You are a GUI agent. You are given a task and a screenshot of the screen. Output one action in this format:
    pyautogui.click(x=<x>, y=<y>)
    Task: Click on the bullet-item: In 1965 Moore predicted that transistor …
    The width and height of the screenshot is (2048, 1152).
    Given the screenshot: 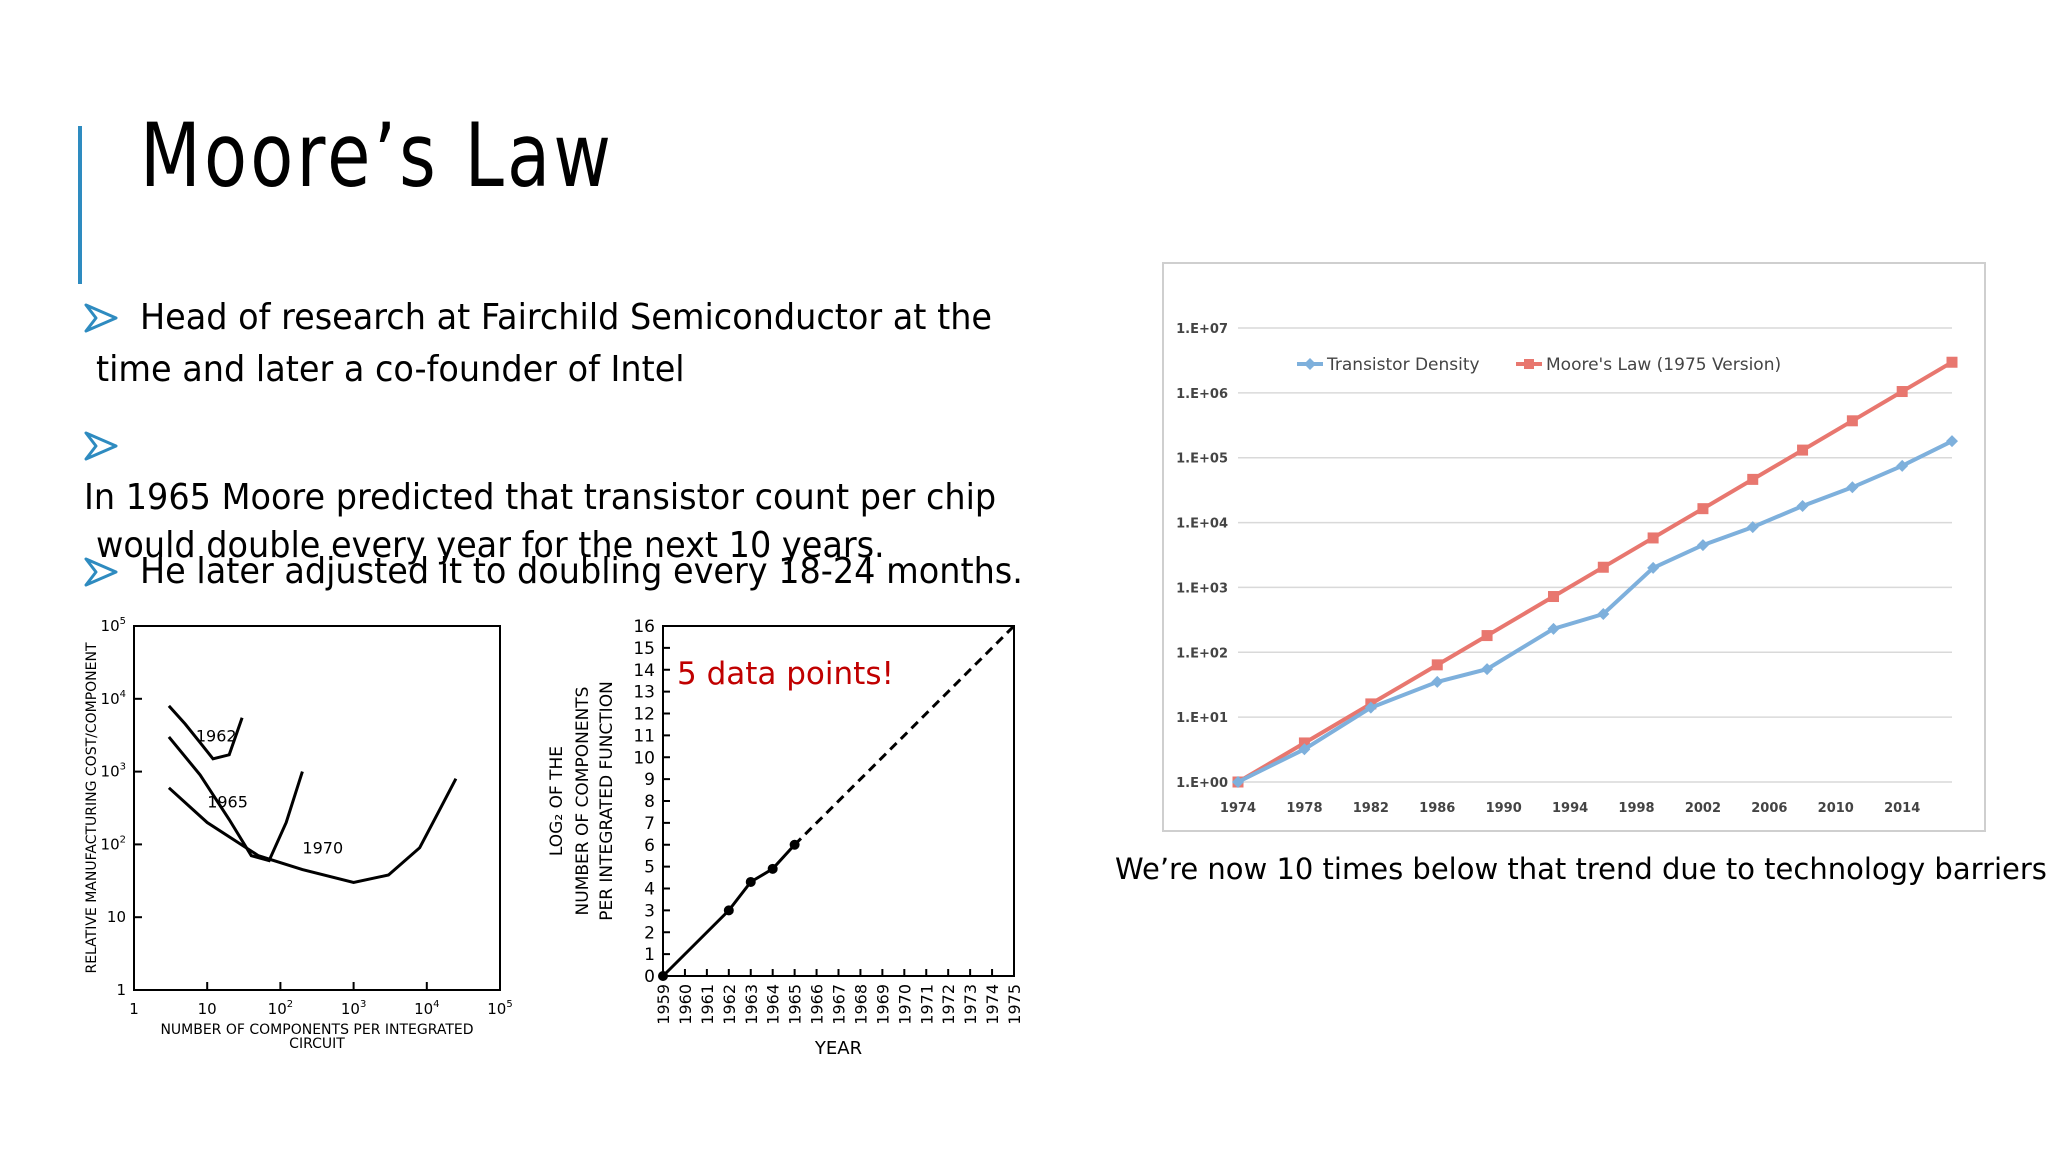 What is the action you would take?
    pyautogui.click(x=599, y=496)
    